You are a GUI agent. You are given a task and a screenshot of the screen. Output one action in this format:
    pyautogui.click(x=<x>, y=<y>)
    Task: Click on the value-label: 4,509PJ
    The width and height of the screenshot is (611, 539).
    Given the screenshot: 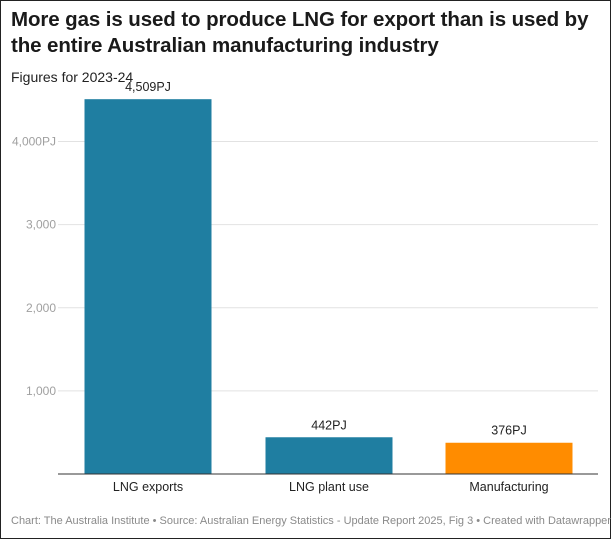 What is the action you would take?
    pyautogui.click(x=148, y=87)
    